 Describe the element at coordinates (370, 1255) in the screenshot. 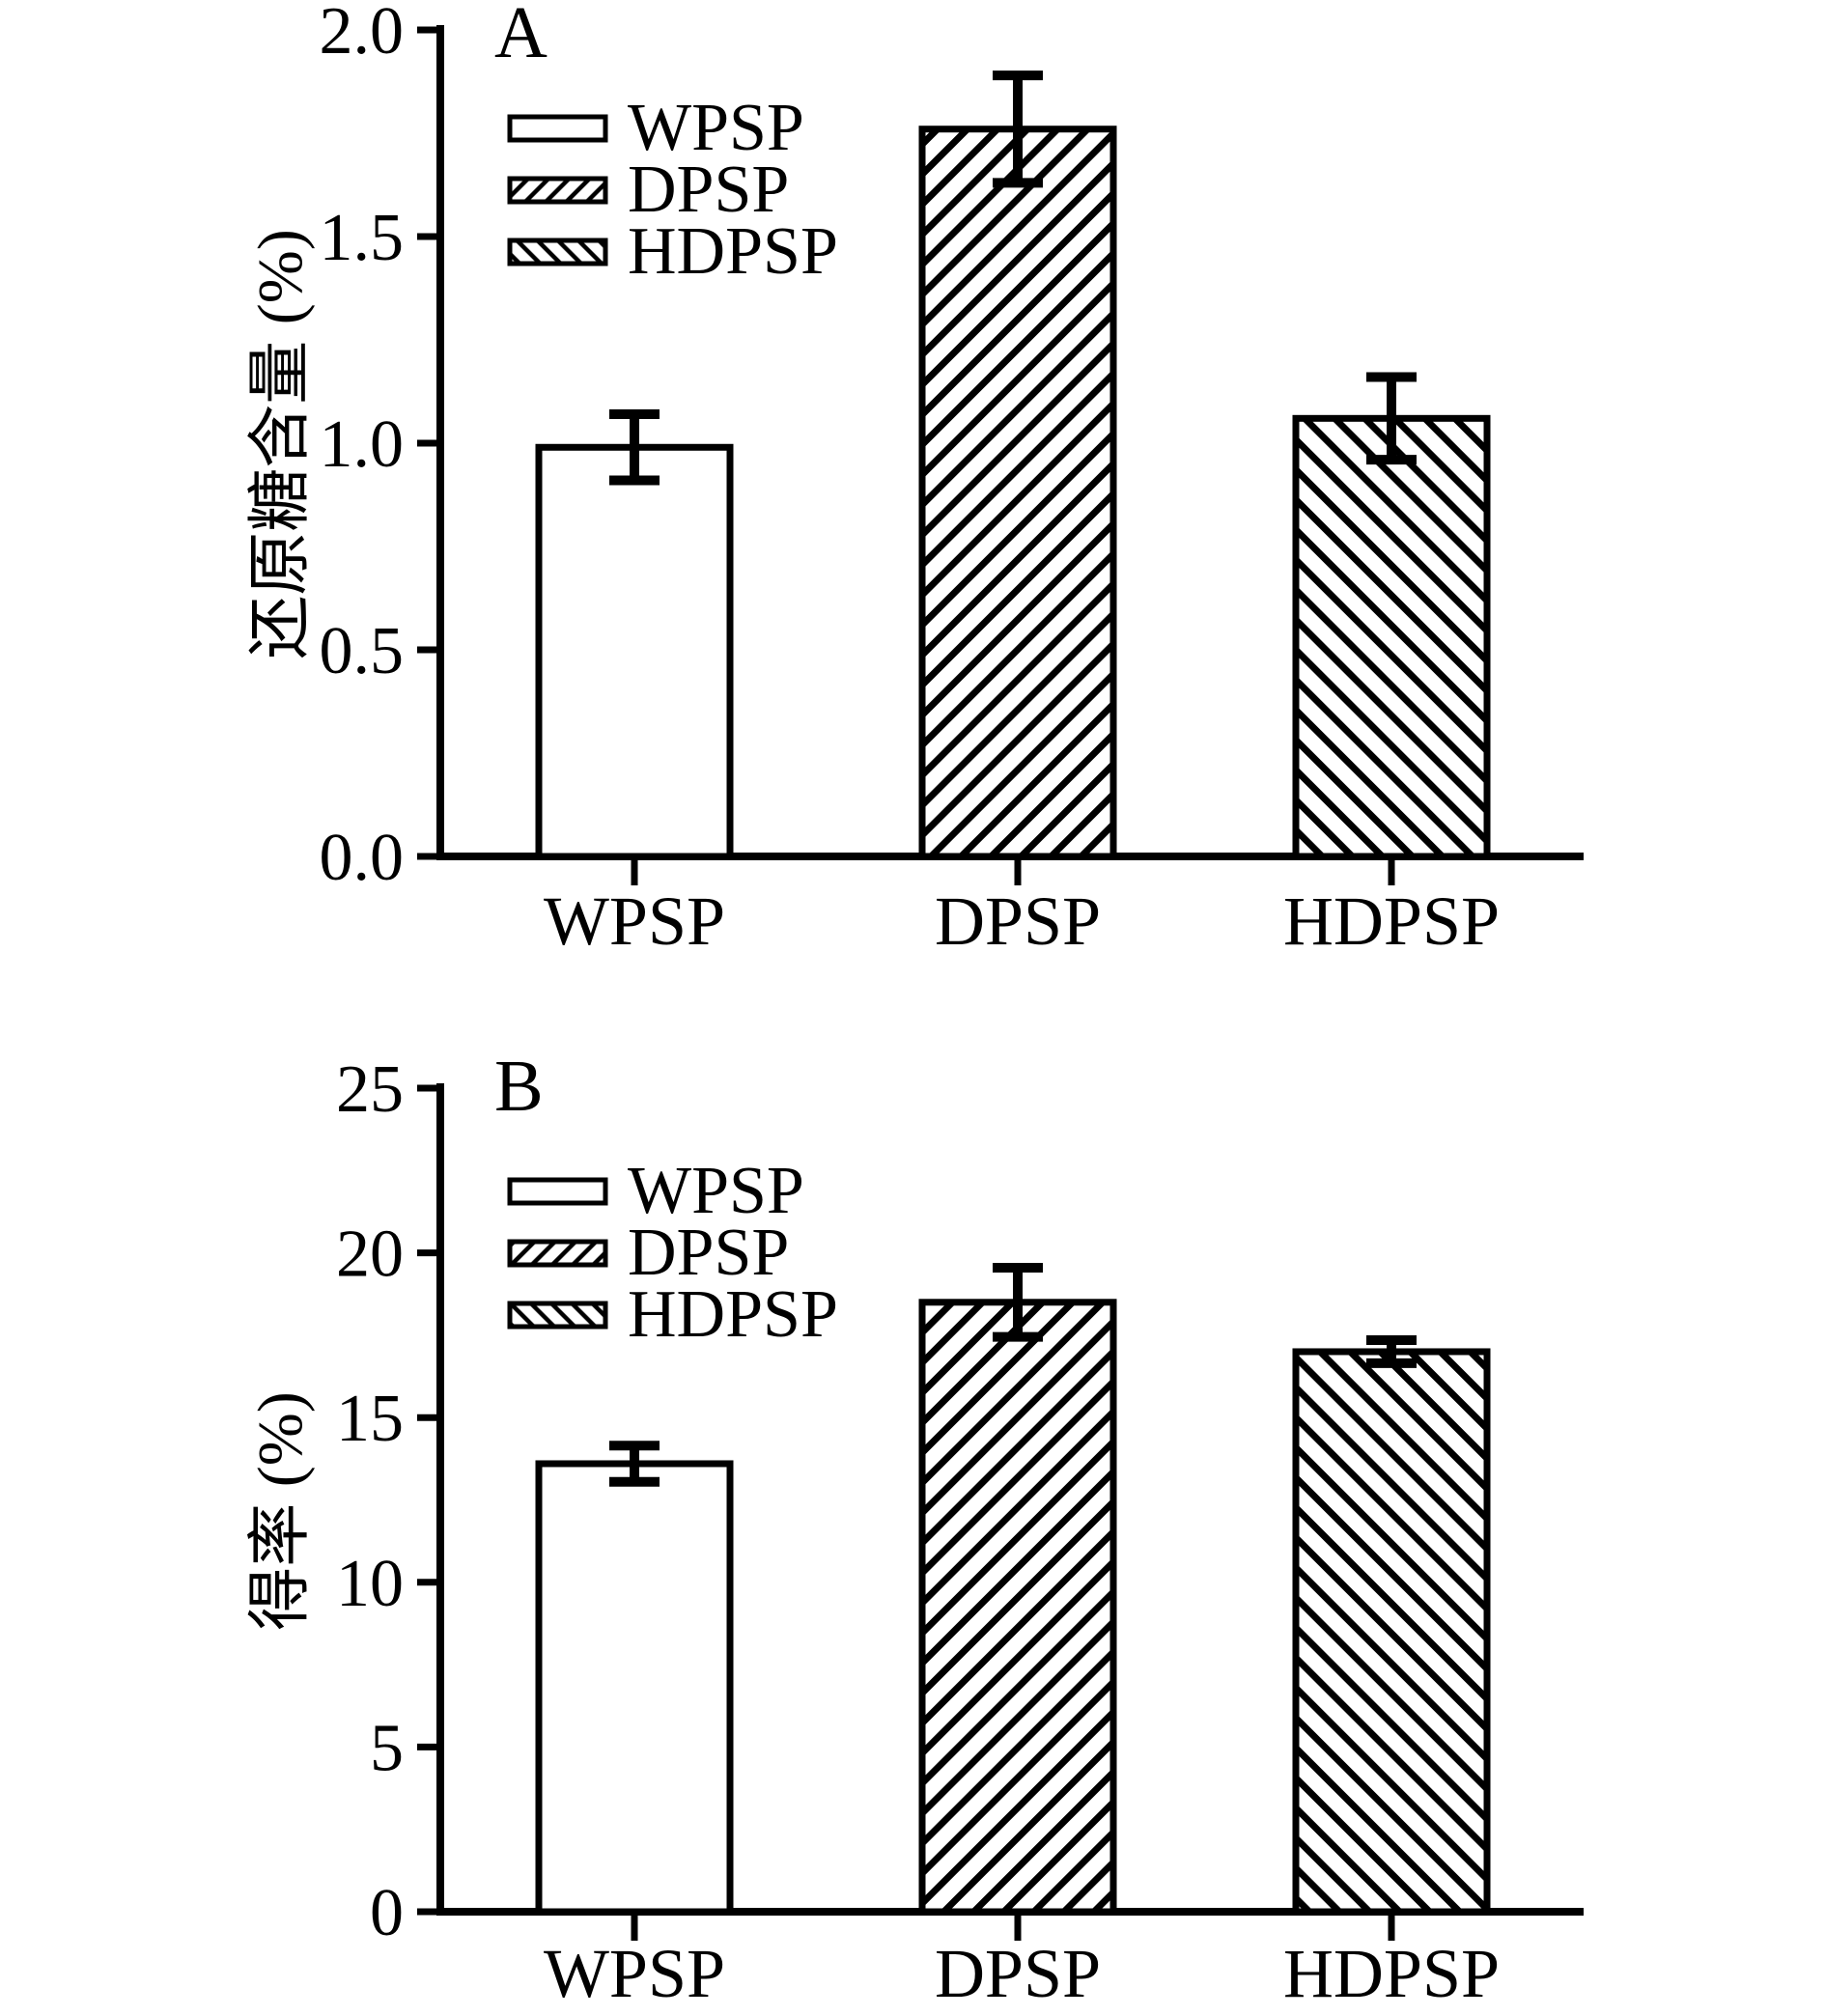

I see `y-tick-label: 20` at that location.